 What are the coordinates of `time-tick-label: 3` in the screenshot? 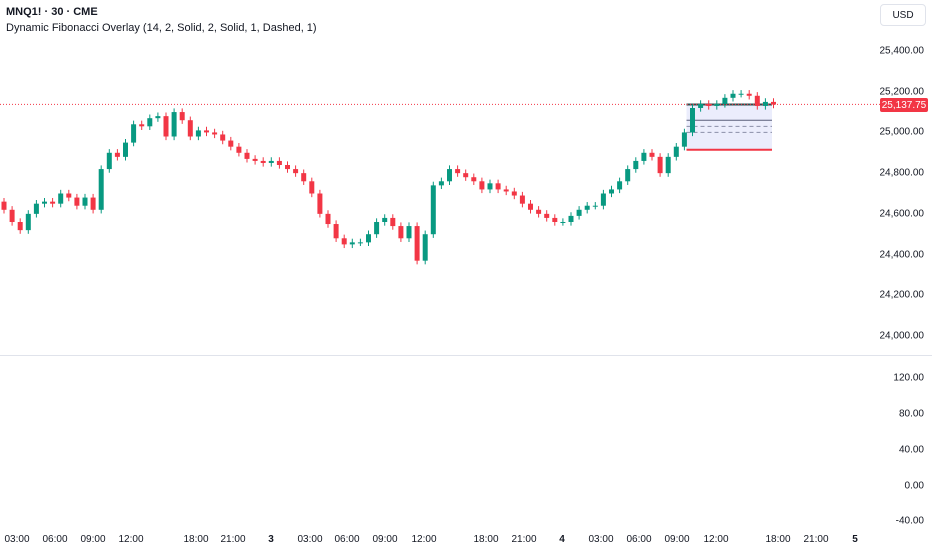 It's located at (271, 539).